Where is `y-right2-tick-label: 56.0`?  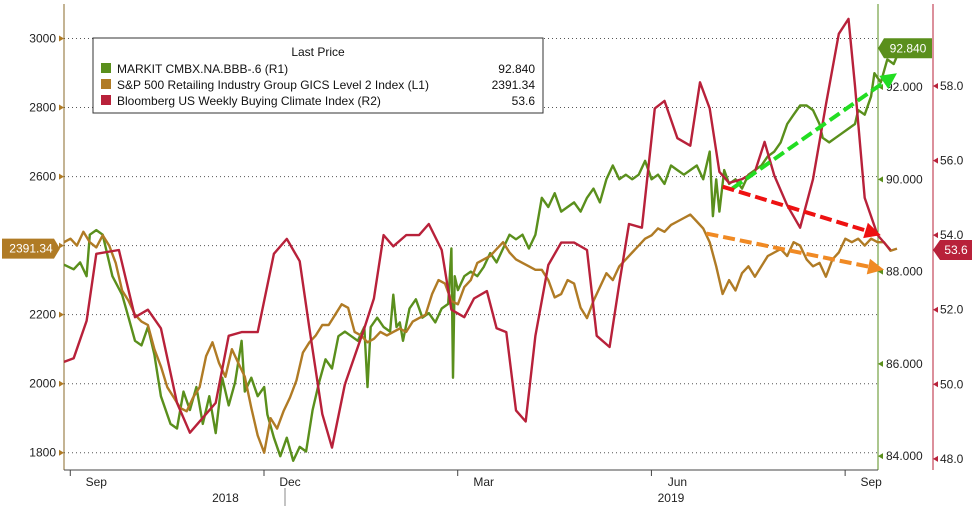 y-right2-tick-label: 56.0 is located at coordinates (952, 161).